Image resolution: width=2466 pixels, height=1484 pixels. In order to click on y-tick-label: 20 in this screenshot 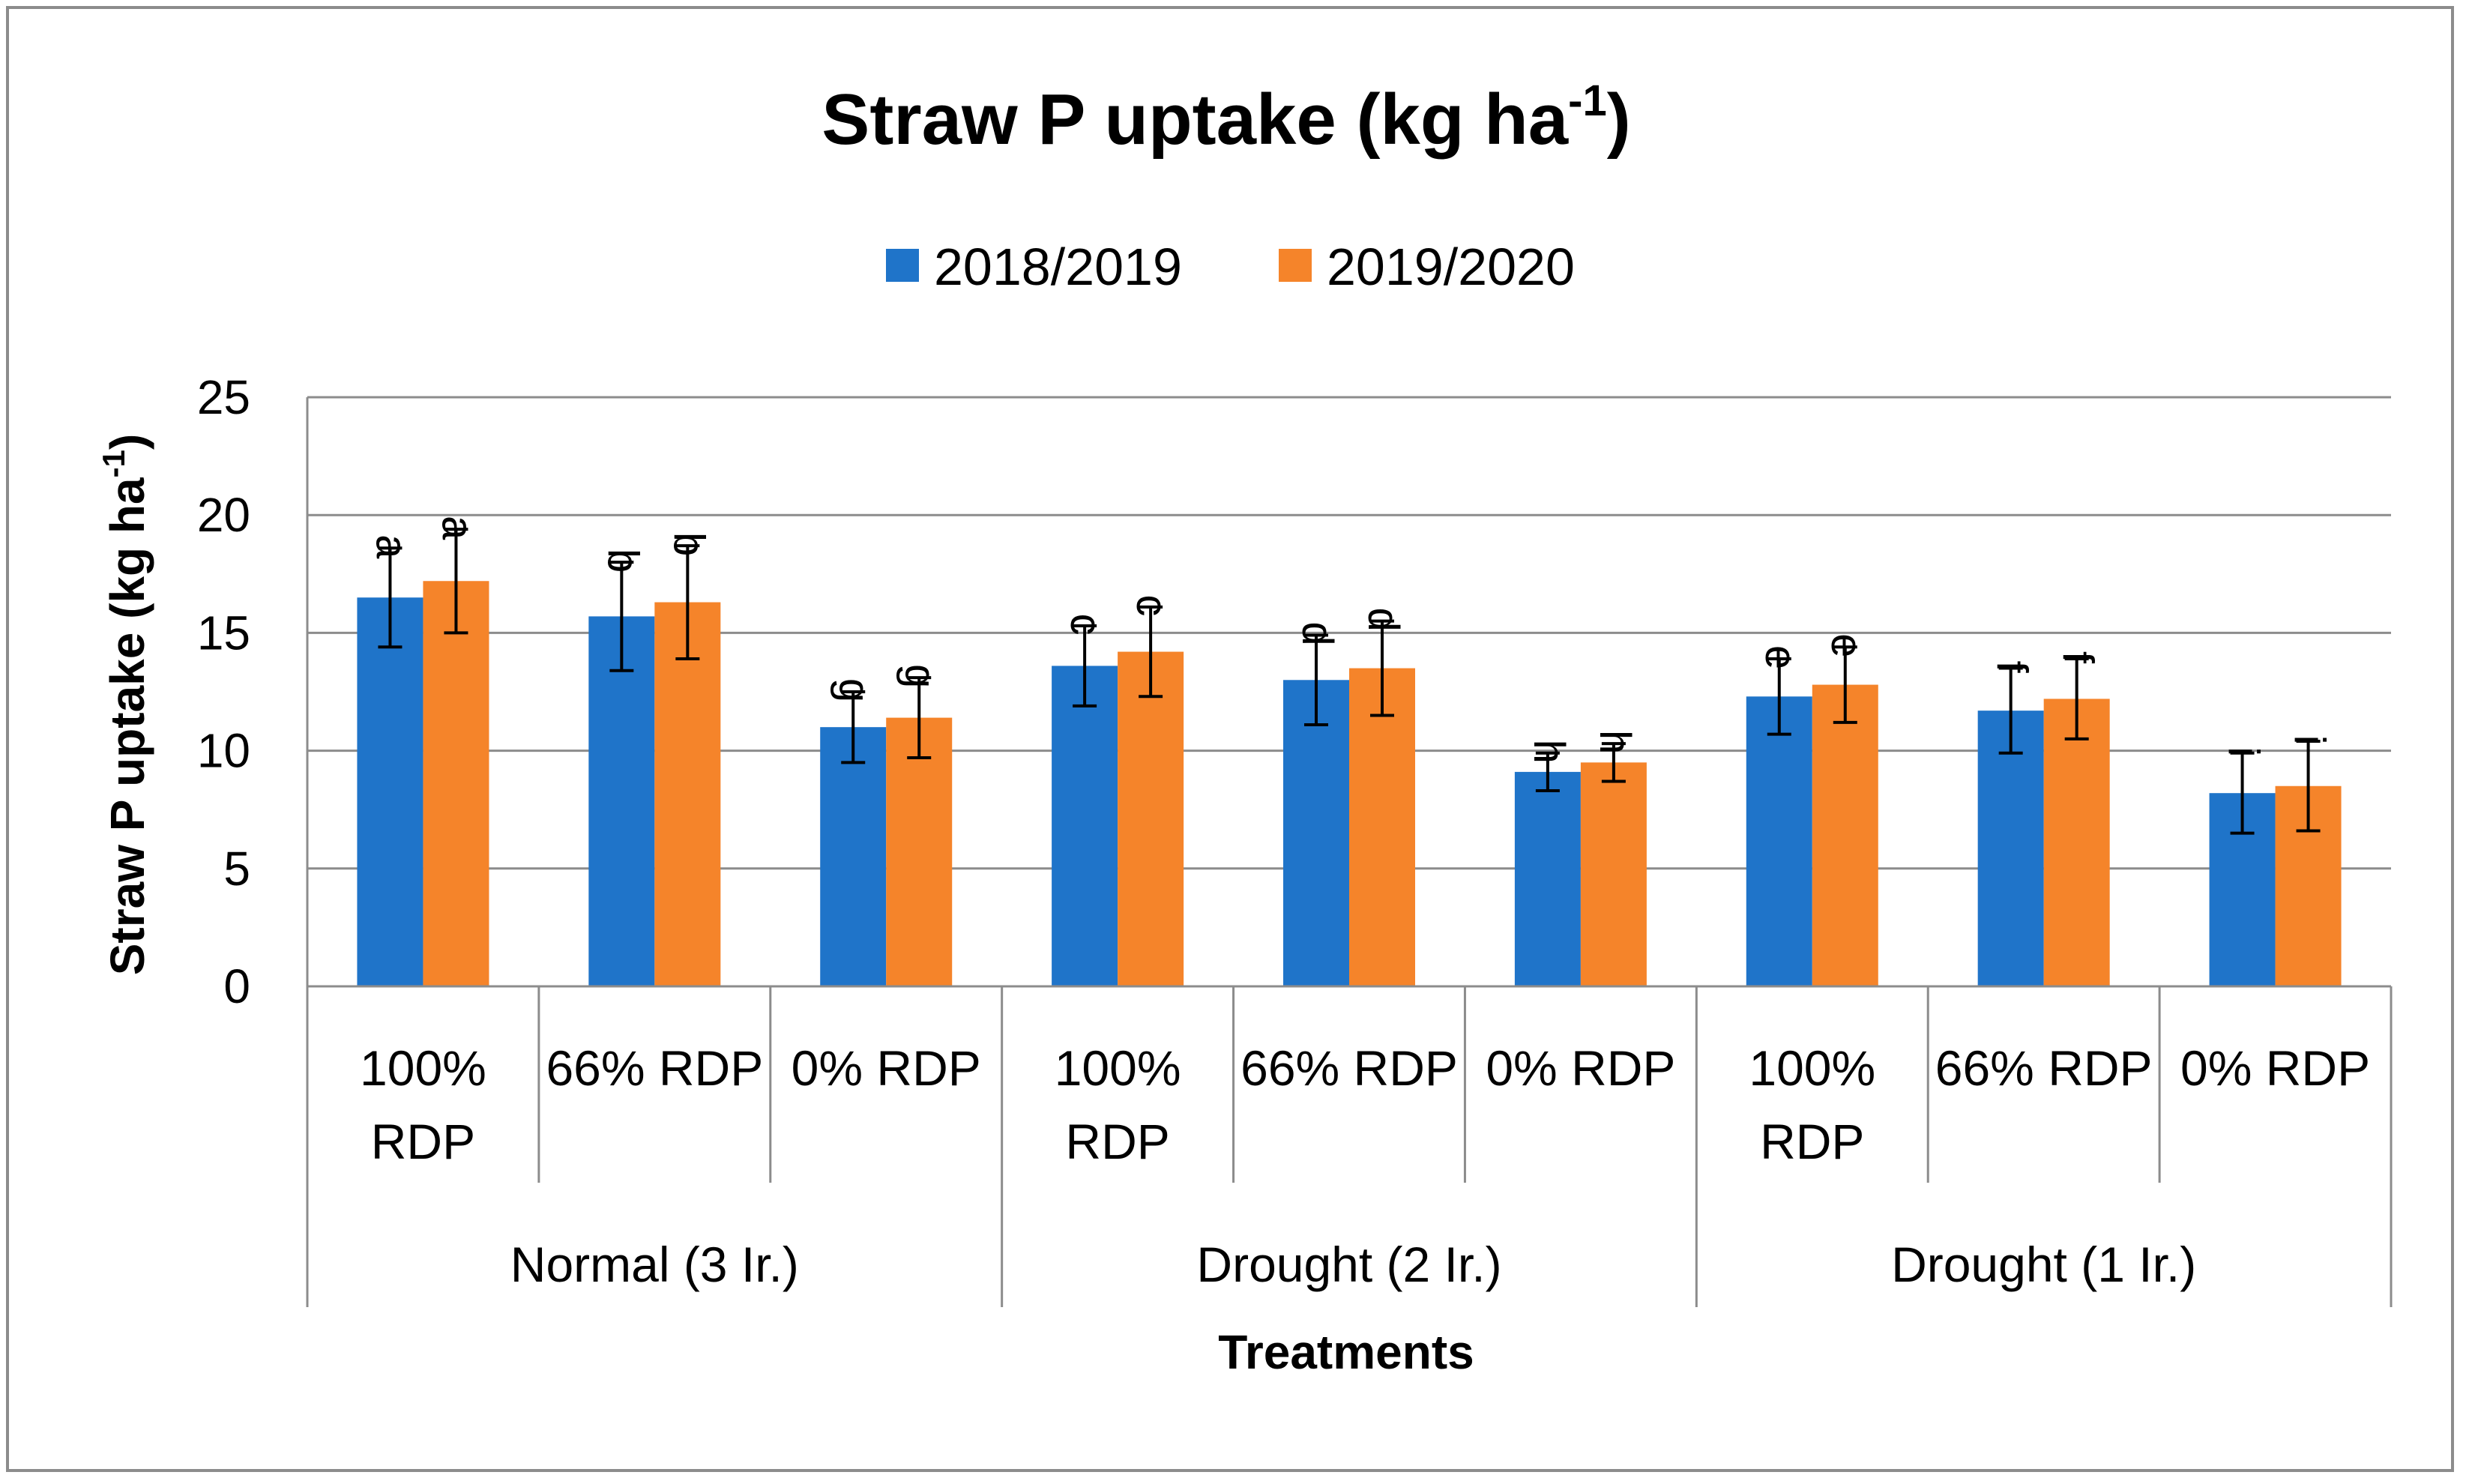, I will do `click(223, 515)`.